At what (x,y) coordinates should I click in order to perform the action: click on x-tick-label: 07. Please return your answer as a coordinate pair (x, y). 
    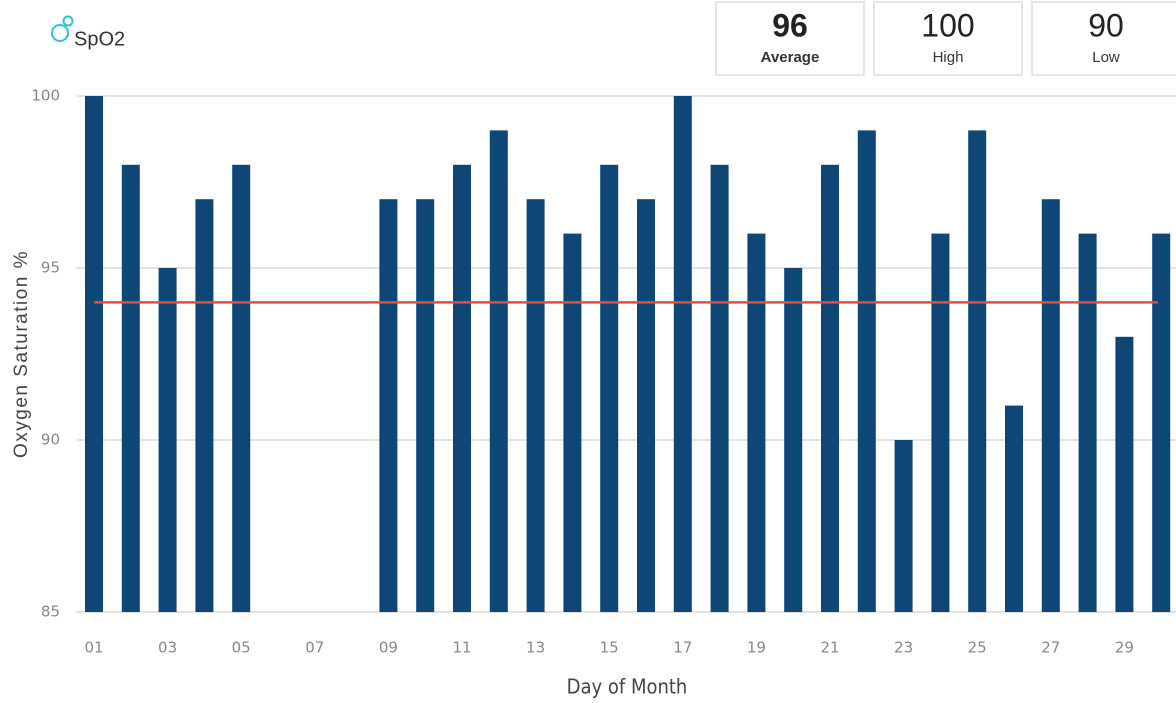
    Looking at the image, I should click on (314, 648).